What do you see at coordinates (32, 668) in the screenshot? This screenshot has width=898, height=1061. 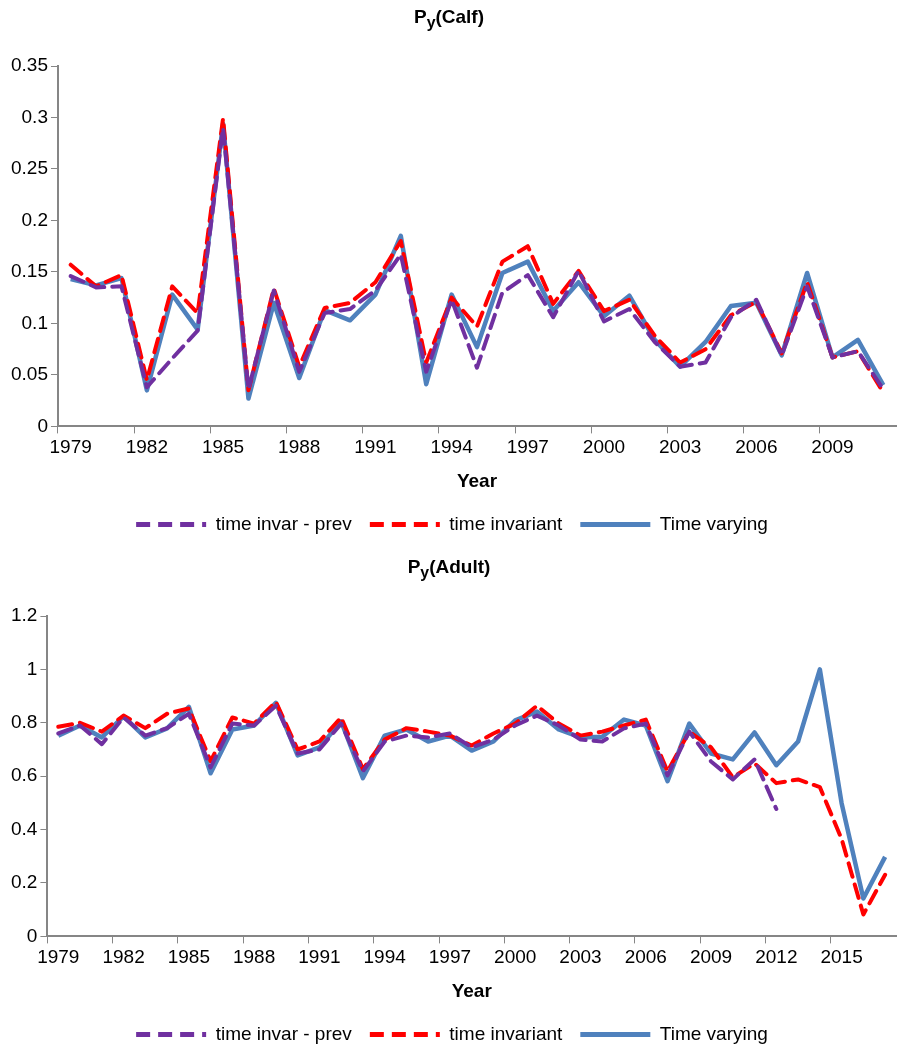 I see `y-tick-label: 1` at bounding box center [32, 668].